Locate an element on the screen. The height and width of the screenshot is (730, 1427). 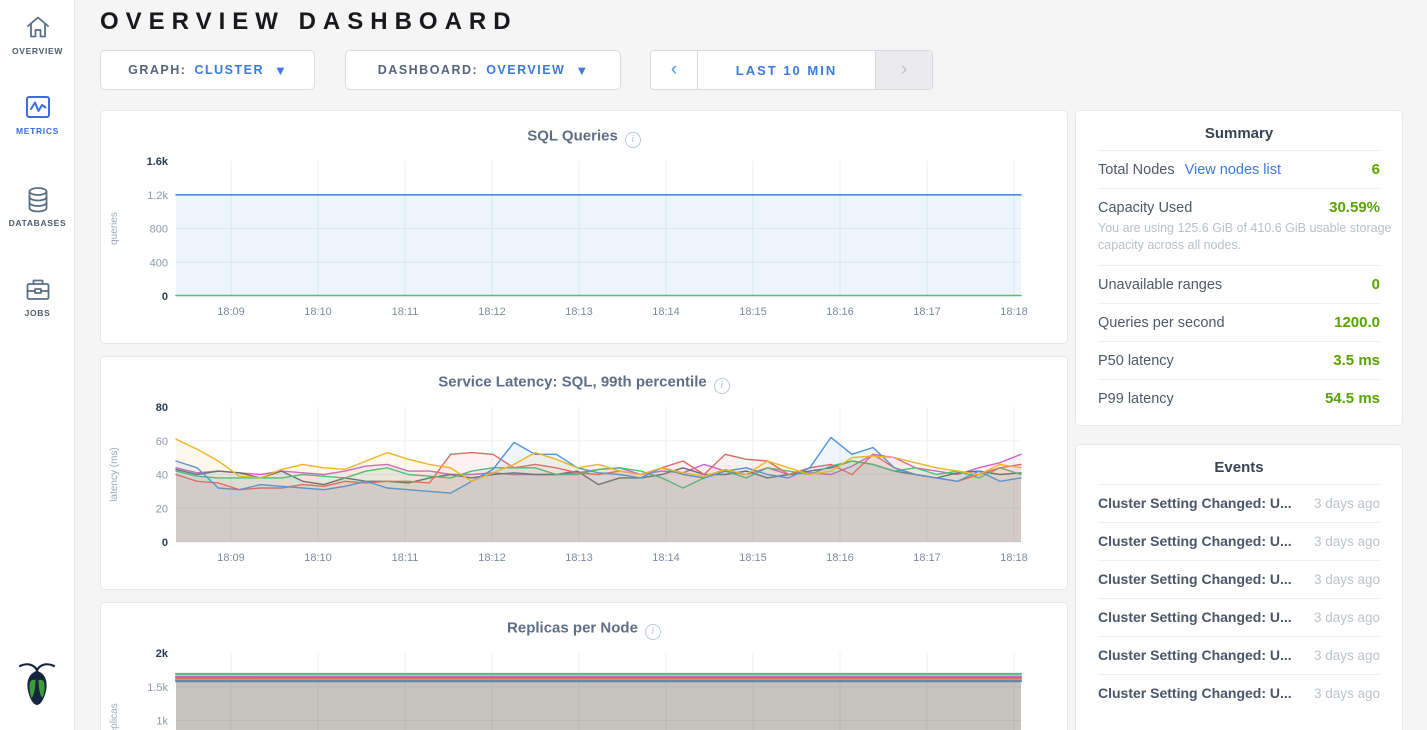
sidebar-item-metrics: METRICS is located at coordinates (37, 113).